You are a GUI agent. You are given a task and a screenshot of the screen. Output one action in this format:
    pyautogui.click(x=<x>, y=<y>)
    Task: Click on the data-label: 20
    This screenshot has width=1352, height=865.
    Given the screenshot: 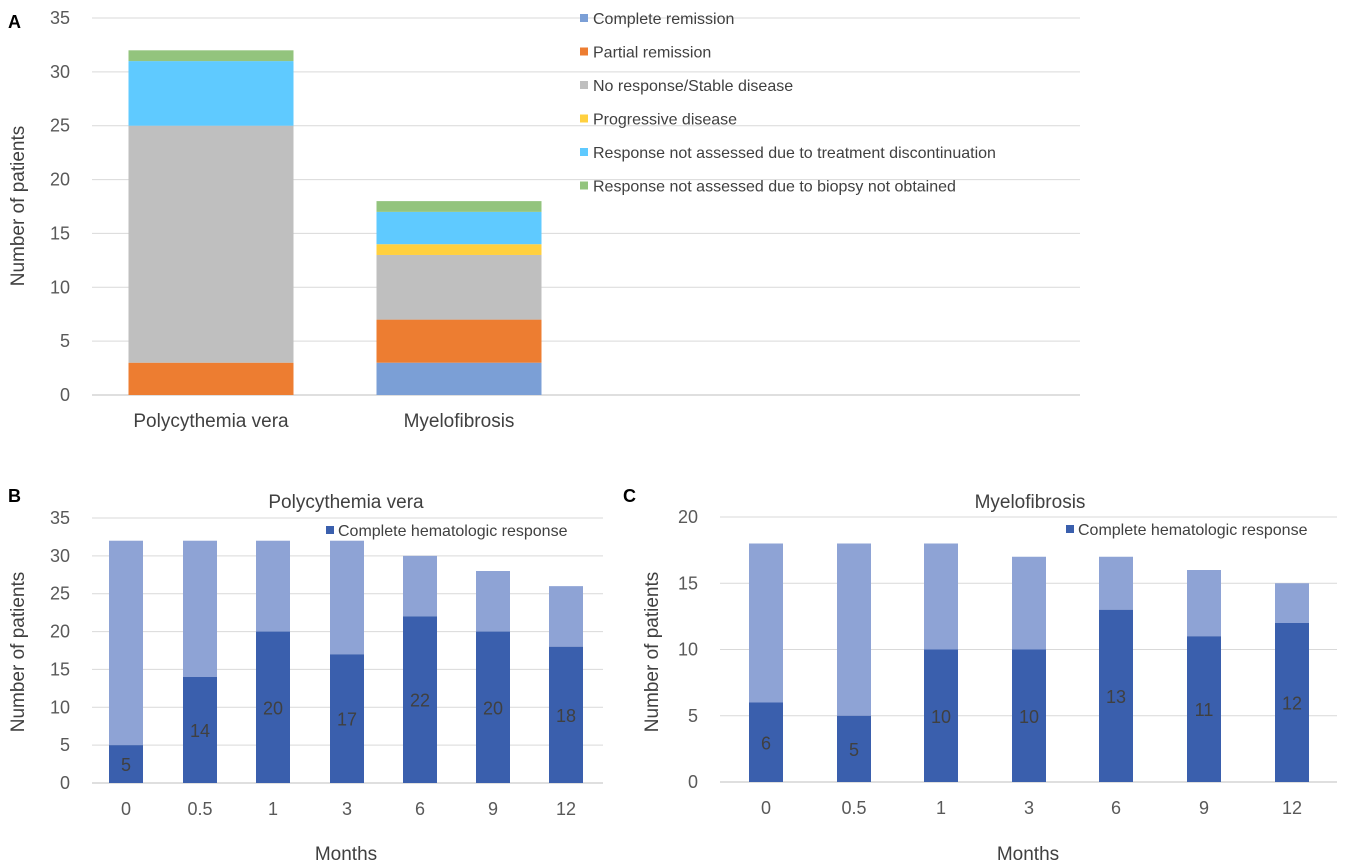 What is the action you would take?
    pyautogui.click(x=273, y=708)
    